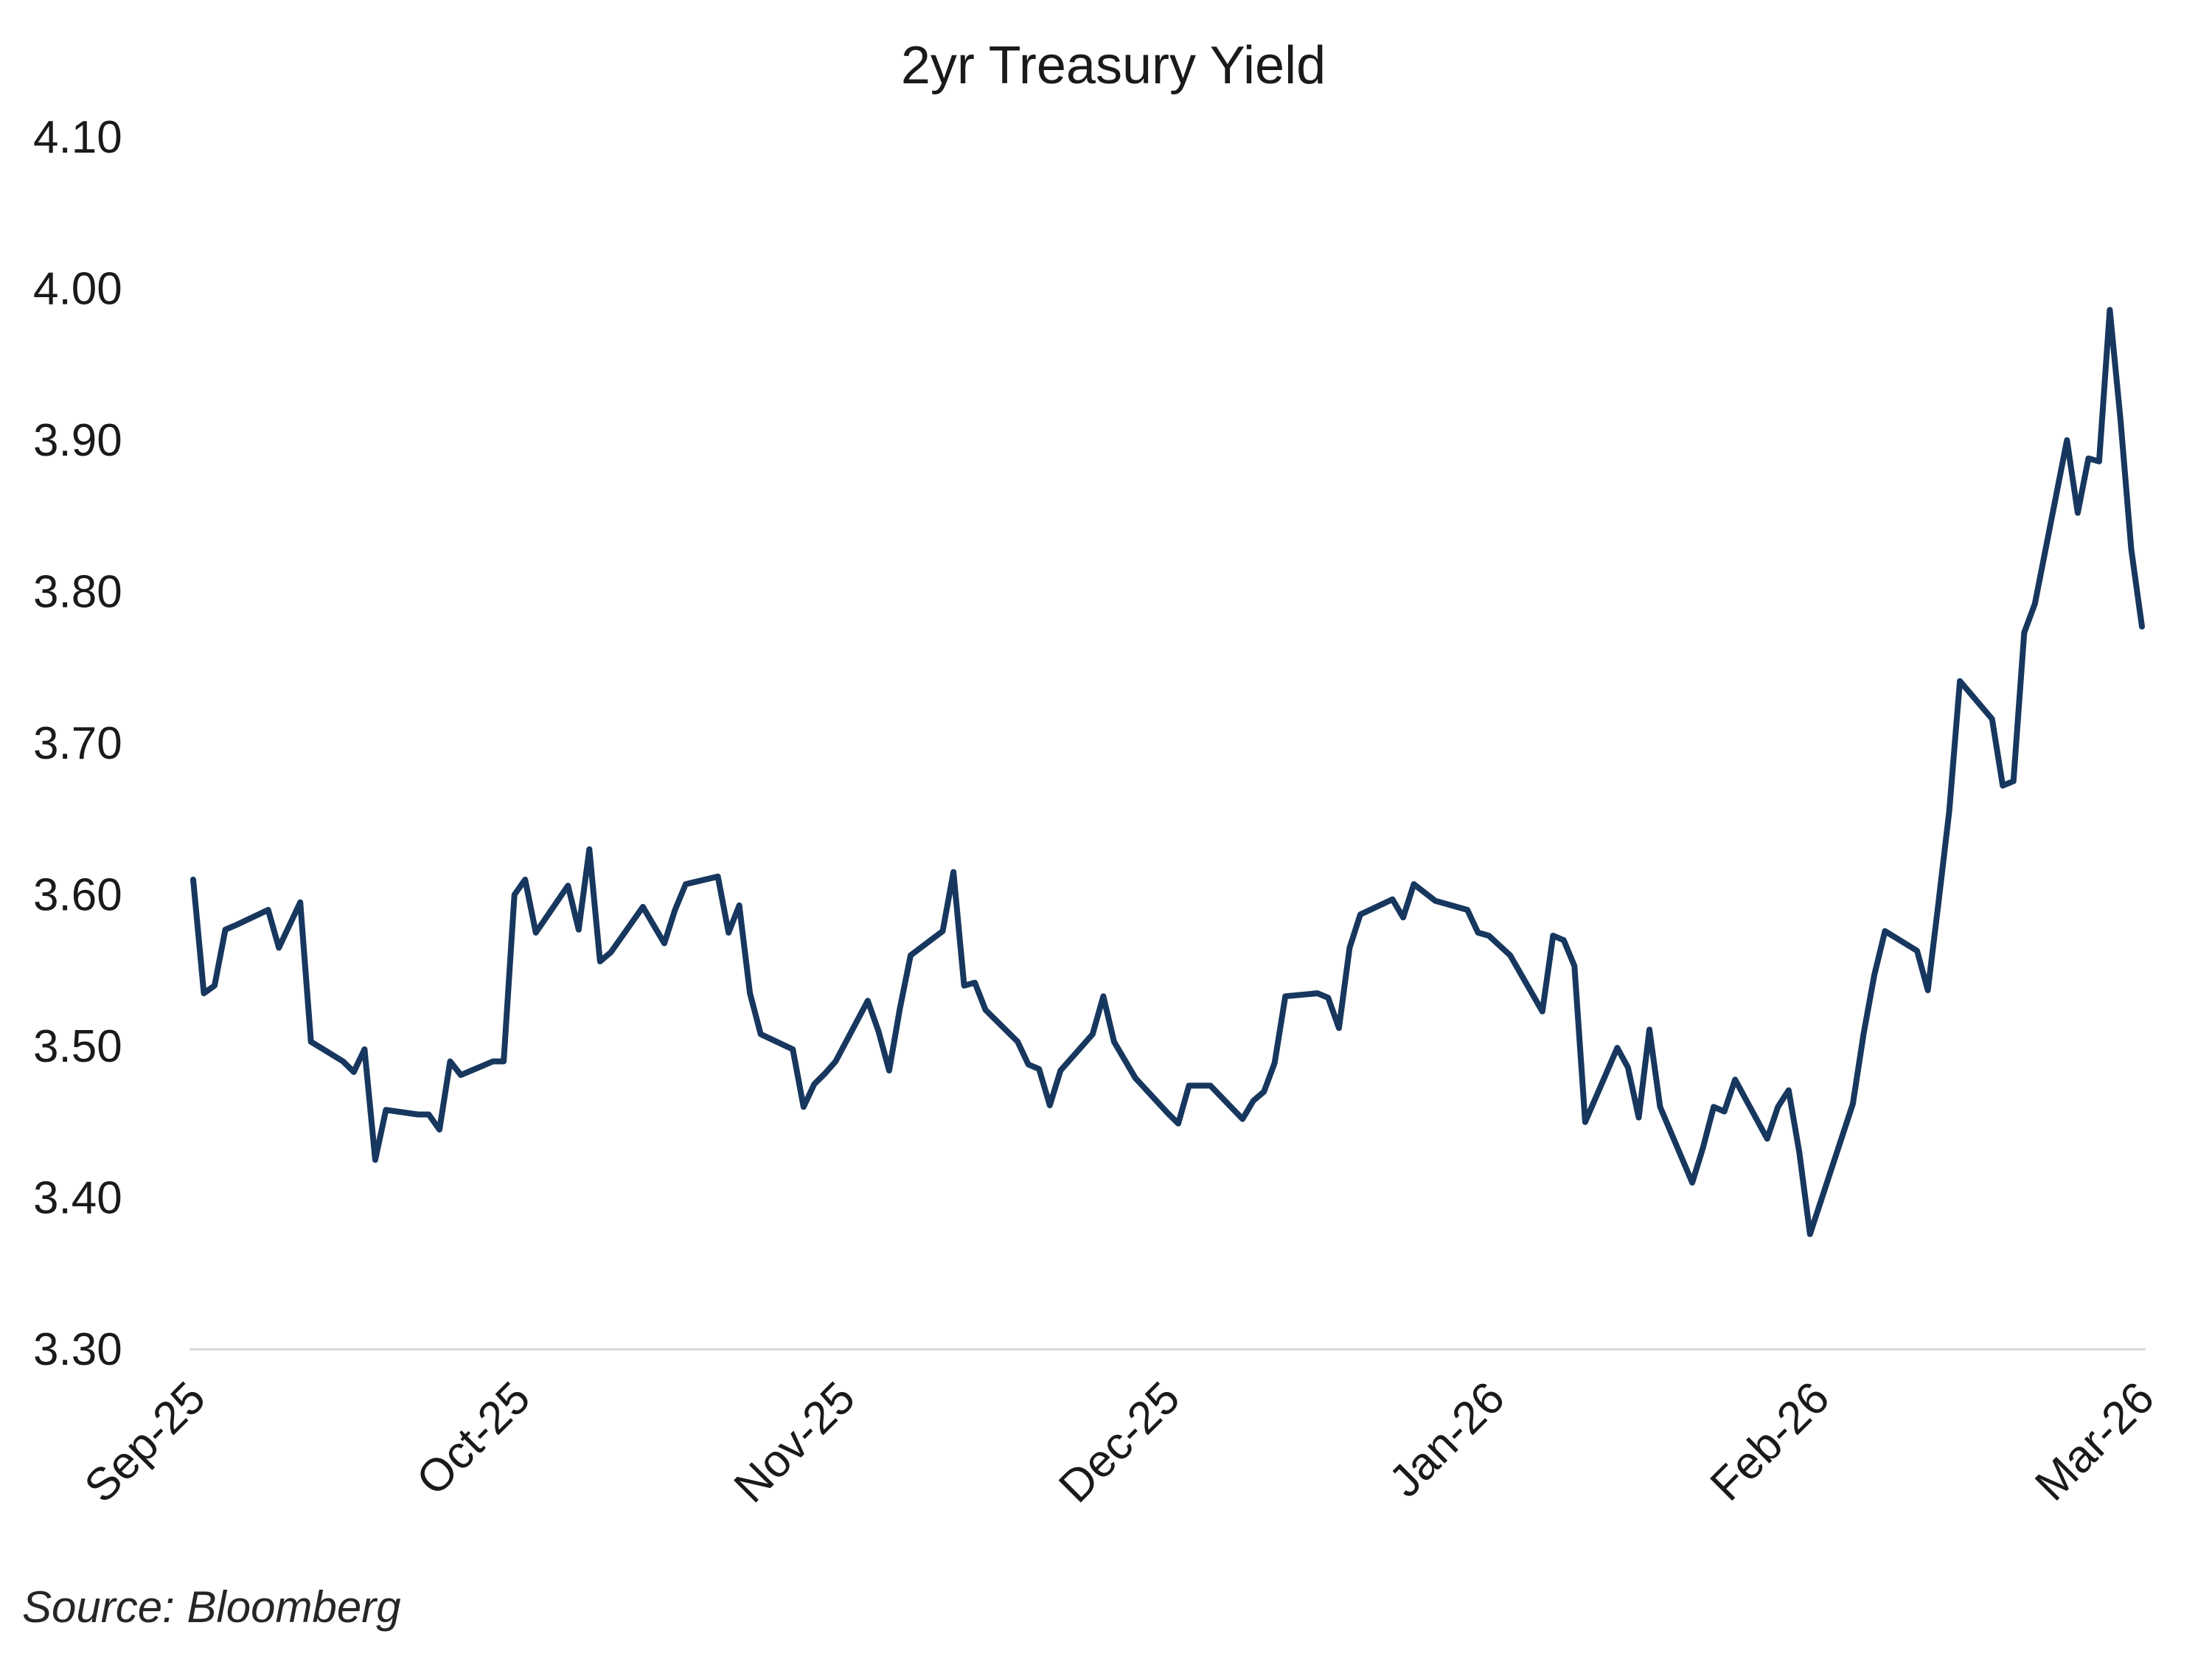 The image size is (2212, 1659). I want to click on y-tick-label: 4.10, so click(77, 137).